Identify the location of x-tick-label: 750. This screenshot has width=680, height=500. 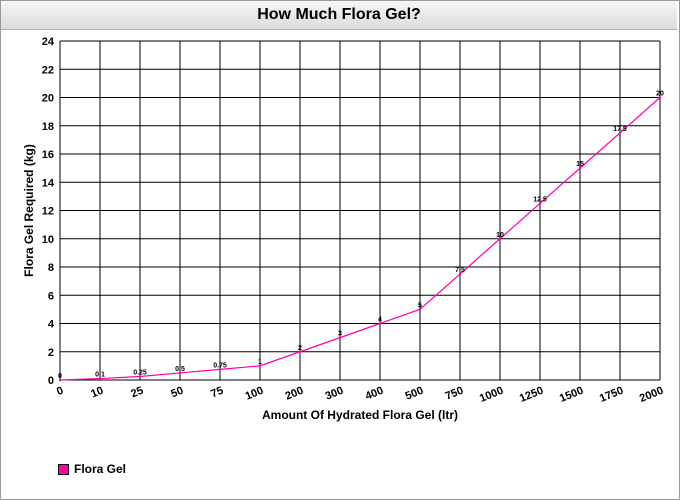
(455, 394).